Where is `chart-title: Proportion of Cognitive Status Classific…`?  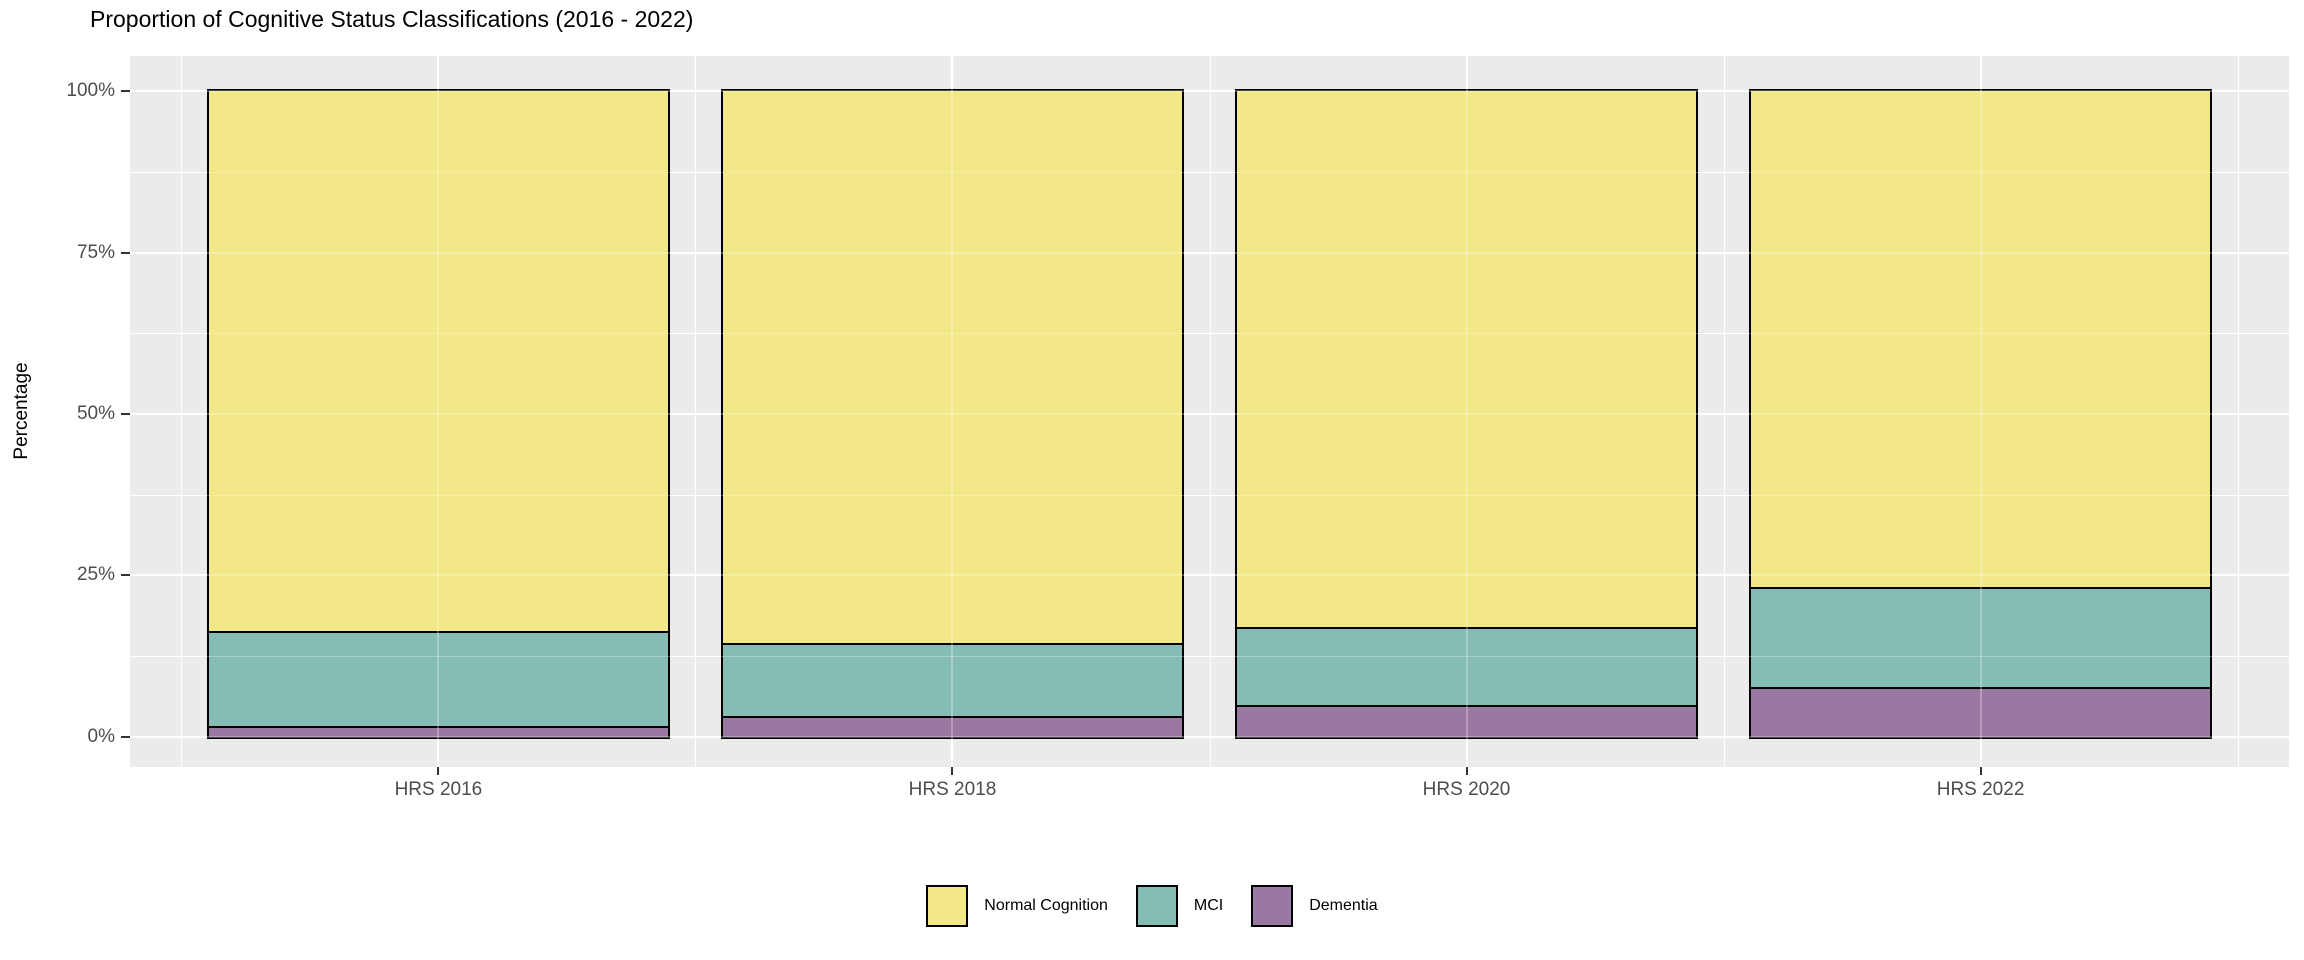
chart-title: Proportion of Cognitive Status Classific… is located at coordinates (392, 19).